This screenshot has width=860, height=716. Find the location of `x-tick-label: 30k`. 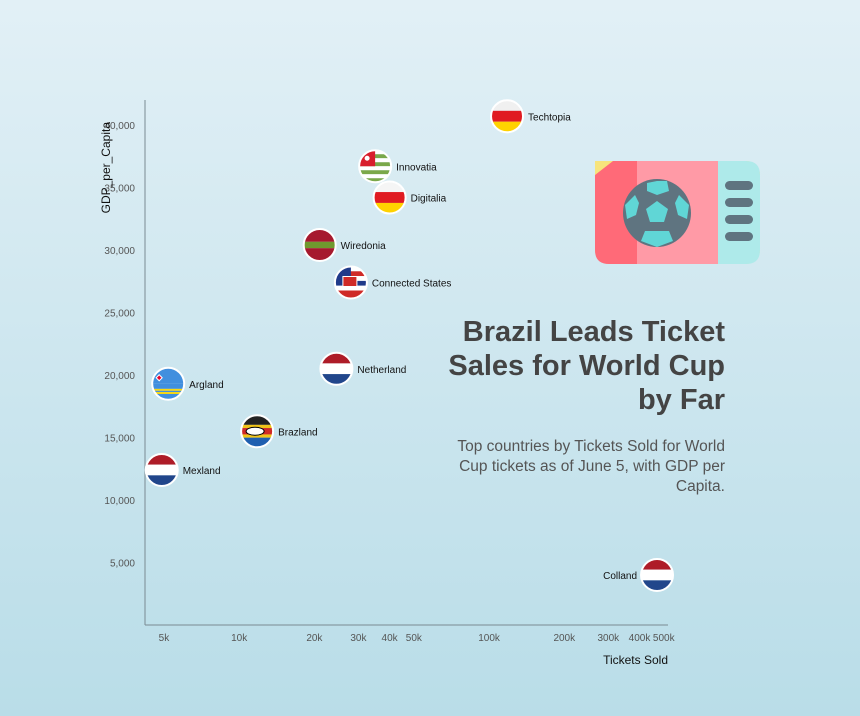

x-tick-label: 30k is located at coordinates (358, 638).